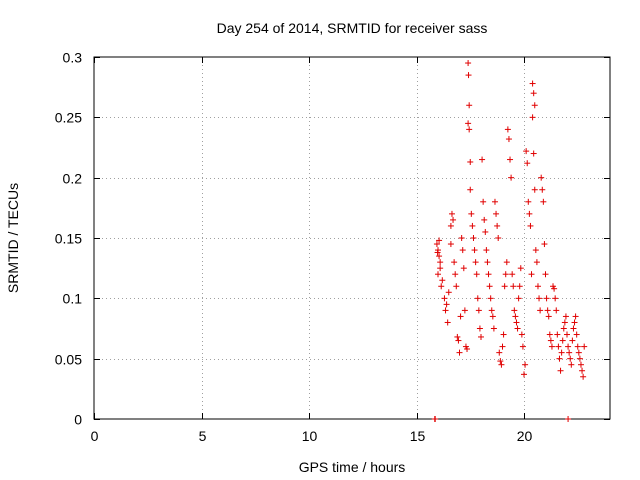 The height and width of the screenshot is (480, 640). I want to click on x-tick-label: 20, so click(525, 436).